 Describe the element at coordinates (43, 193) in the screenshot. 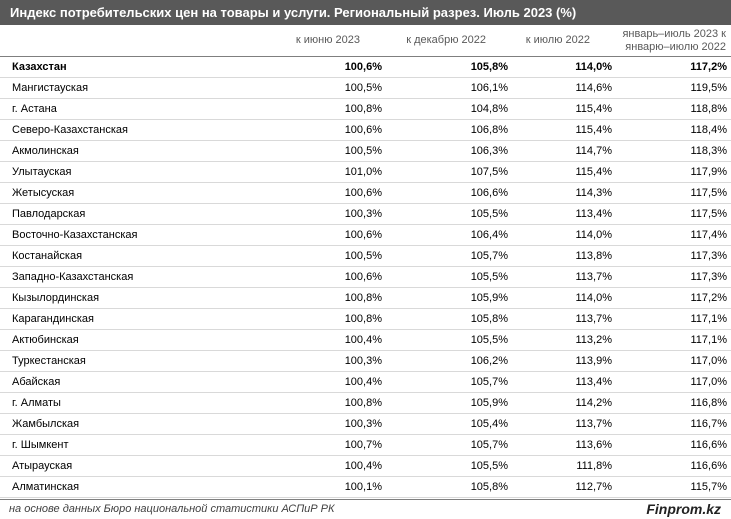

I see `region-cell: Жетысуская` at that location.